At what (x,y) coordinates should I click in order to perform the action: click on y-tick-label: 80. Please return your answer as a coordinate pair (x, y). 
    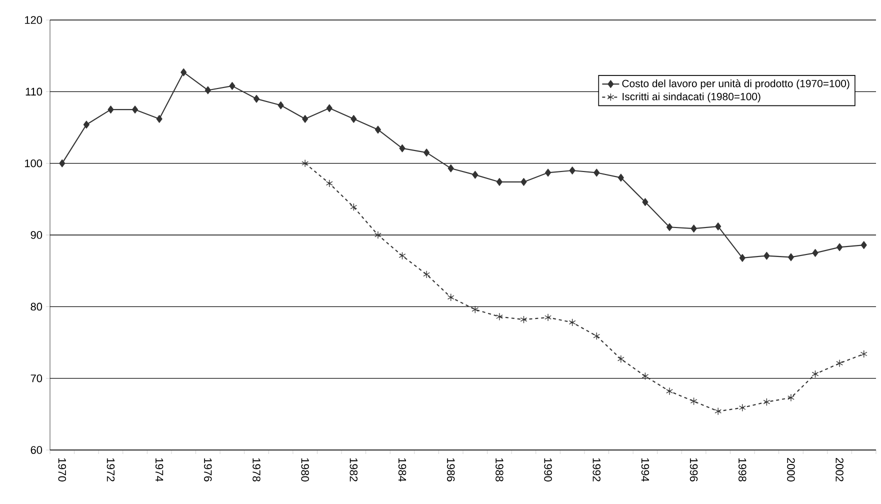
    Looking at the image, I should click on (36, 306).